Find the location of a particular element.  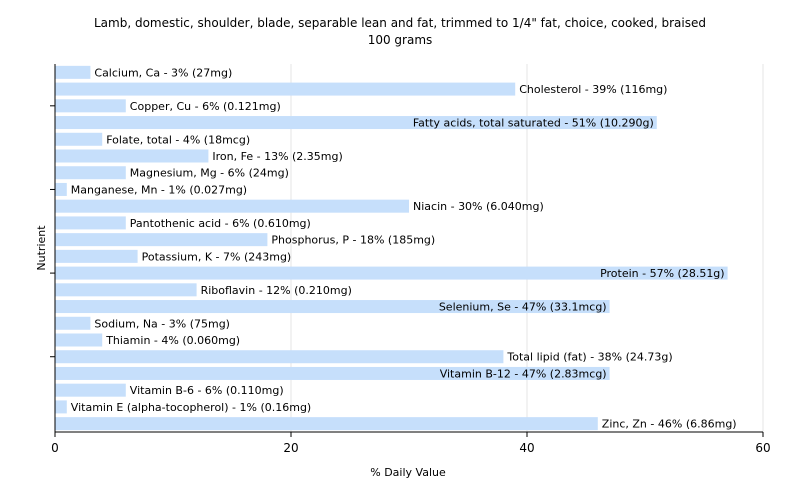

y-axis-title: Nutrient is located at coordinates (41, 248).